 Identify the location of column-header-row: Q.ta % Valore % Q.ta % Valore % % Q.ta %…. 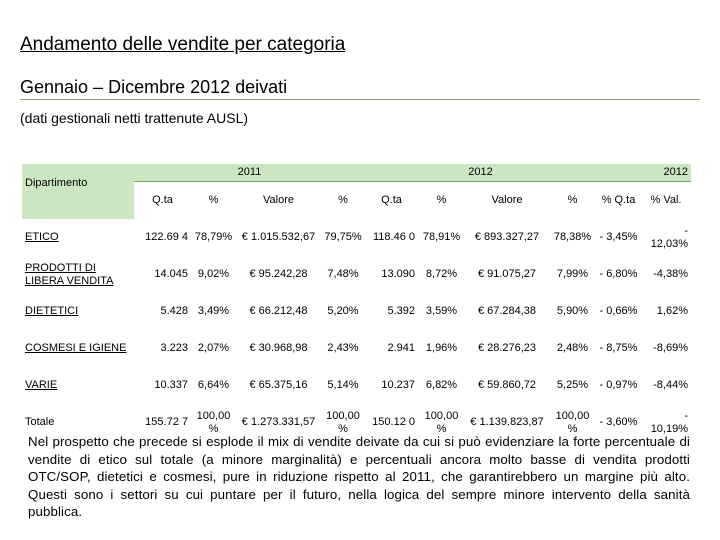
(356, 201).